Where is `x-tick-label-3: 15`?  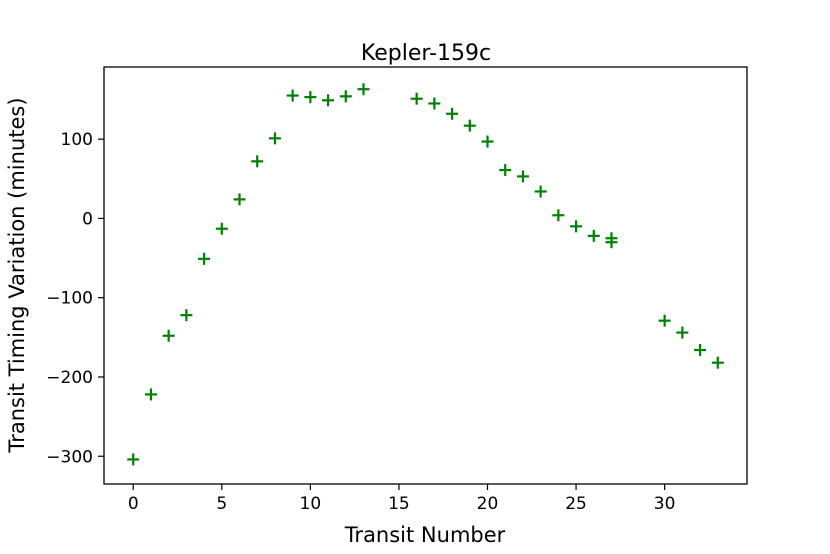
x-tick-label-3: 15 is located at coordinates (399, 504).